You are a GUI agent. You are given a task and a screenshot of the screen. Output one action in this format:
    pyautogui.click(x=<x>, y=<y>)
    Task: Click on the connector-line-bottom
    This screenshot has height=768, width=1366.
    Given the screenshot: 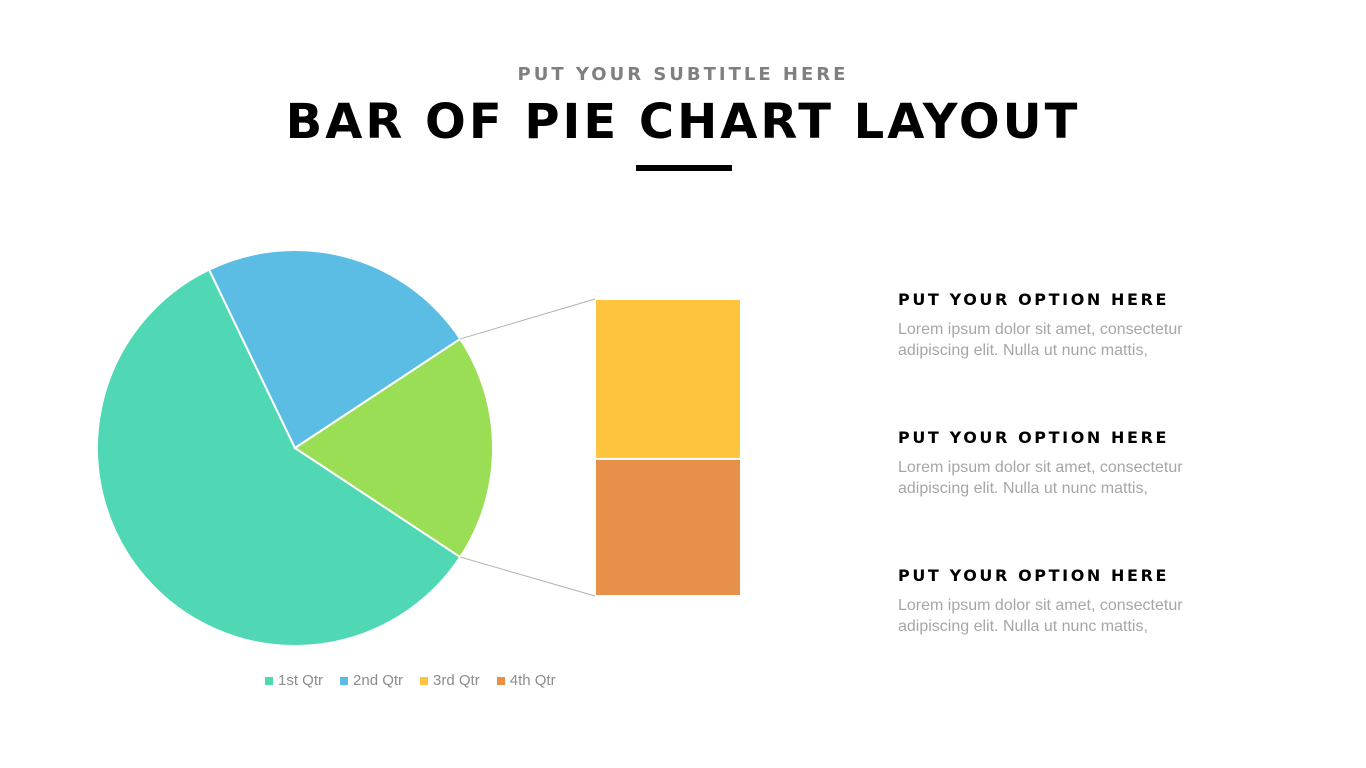 What is the action you would take?
    pyautogui.click(x=528, y=576)
    